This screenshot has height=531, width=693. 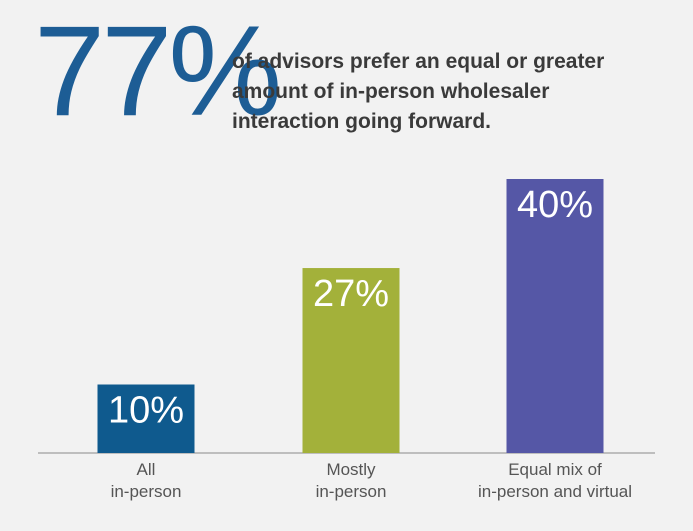 What do you see at coordinates (146, 480) in the screenshot?
I see `category-label: All in-person` at bounding box center [146, 480].